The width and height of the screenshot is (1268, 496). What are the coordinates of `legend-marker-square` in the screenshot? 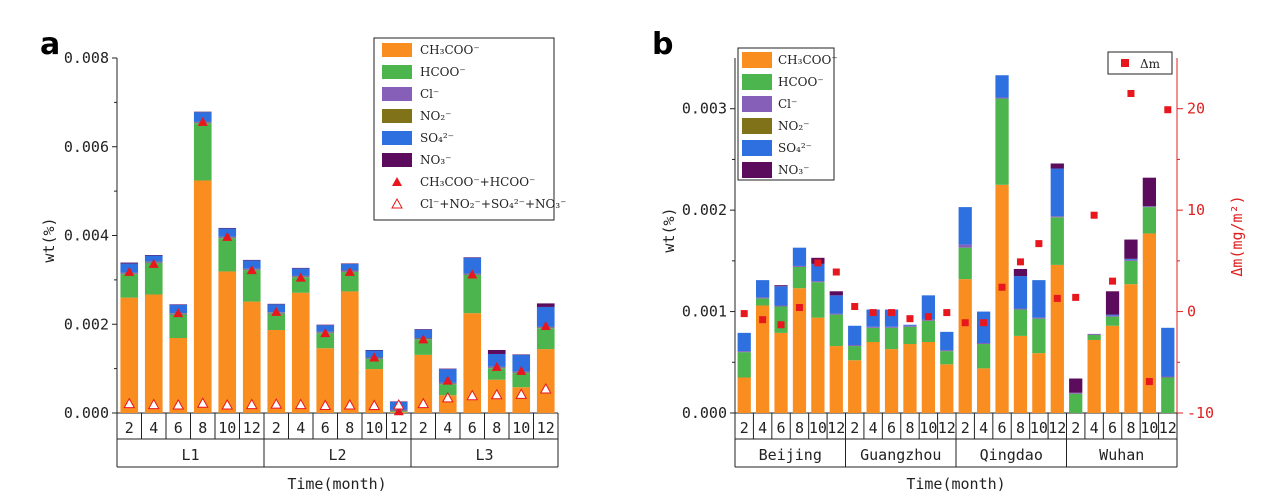 It's located at (1125, 63).